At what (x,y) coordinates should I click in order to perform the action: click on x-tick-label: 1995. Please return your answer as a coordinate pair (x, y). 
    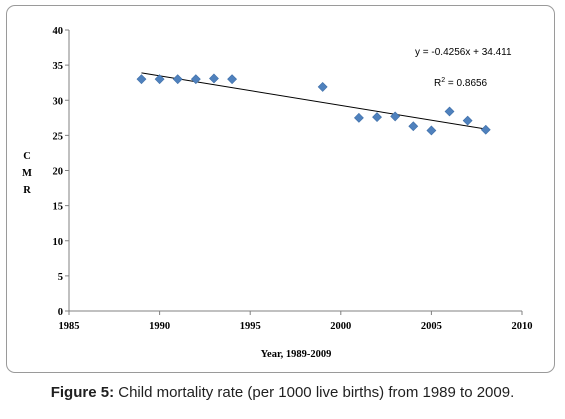
    Looking at the image, I should click on (250, 326).